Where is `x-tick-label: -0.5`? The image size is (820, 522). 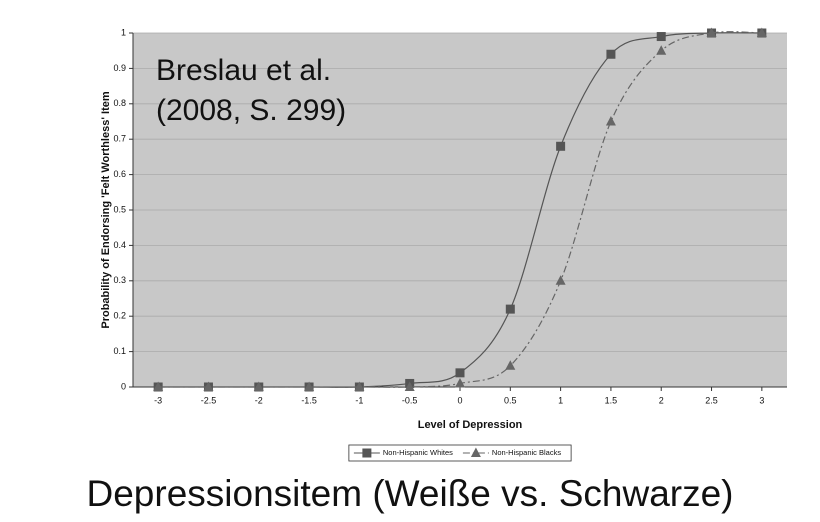 x-tick-label: -0.5 is located at coordinates (410, 400).